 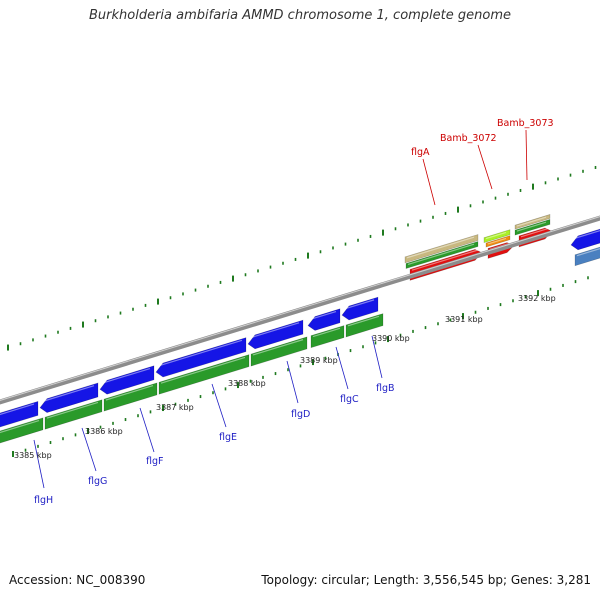 What do you see at coordinates (537, 298) in the screenshot?
I see `scale-label: 3392 kbp` at bounding box center [537, 298].